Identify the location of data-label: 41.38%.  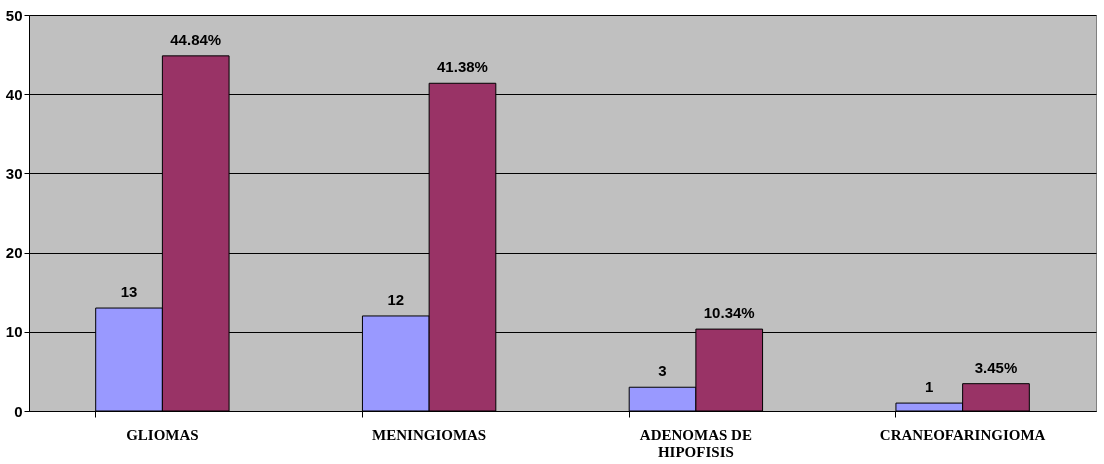
(462, 67).